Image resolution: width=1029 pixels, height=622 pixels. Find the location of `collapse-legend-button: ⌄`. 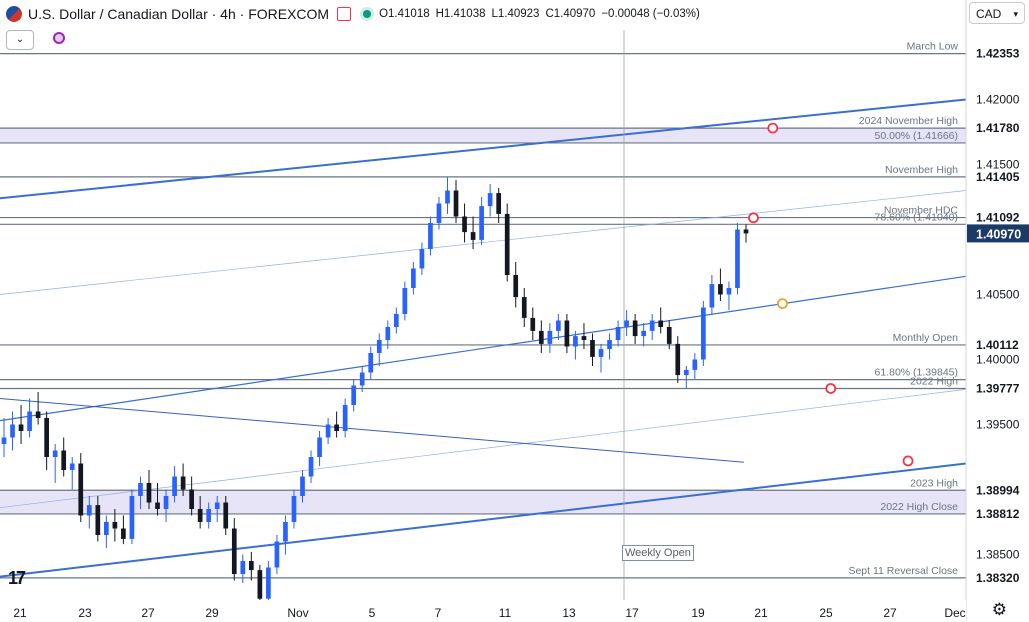

collapse-legend-button: ⌄ is located at coordinates (20, 40).